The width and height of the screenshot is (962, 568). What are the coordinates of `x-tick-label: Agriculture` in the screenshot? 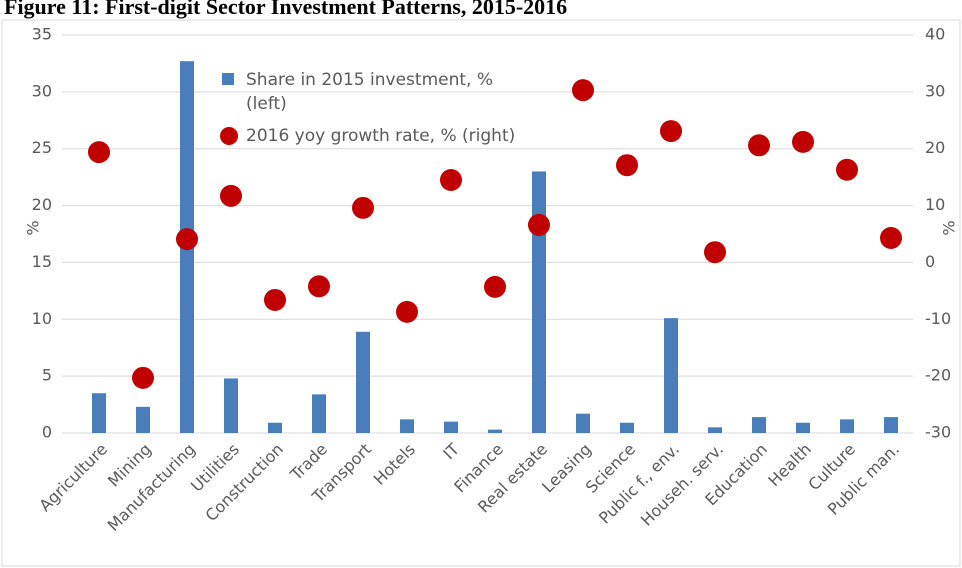 It's located at (73, 478).